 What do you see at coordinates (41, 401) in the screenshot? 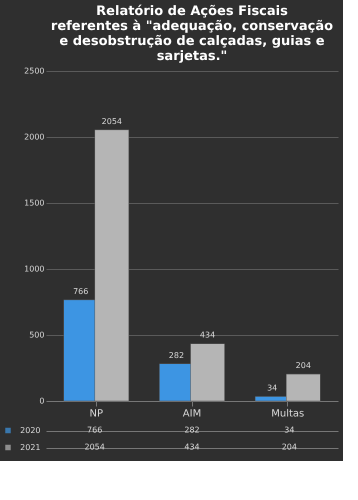
I see `y-tick-label: 0` at bounding box center [41, 401].